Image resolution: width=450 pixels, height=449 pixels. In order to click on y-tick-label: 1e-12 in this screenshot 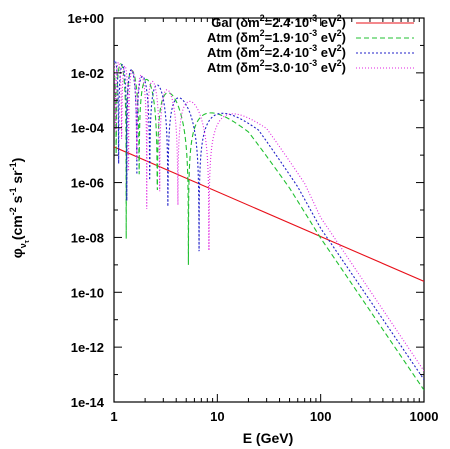, I will do `click(87, 347)`.